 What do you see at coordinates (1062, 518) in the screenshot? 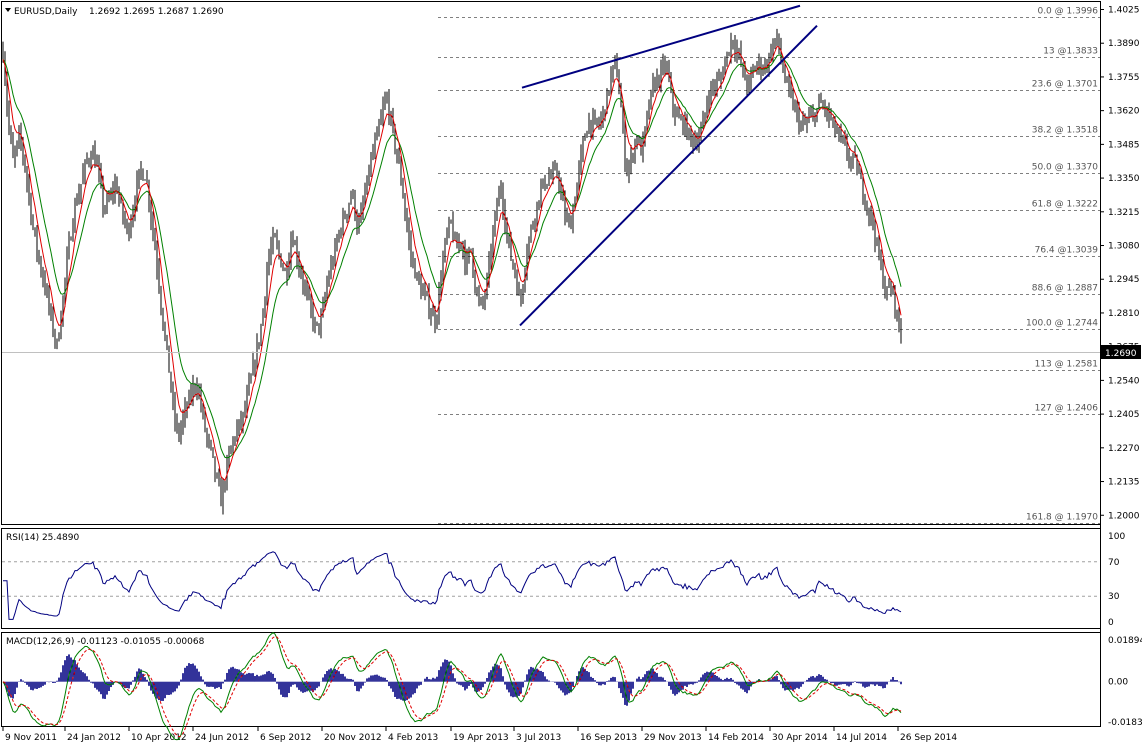
I see `fib-level-label: 161.8 @ 1.1970` at bounding box center [1062, 518].